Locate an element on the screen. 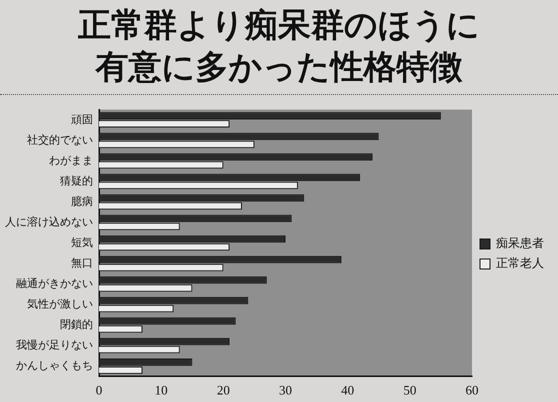  y-tick-label: 我慢が足りない is located at coordinates (54, 345).